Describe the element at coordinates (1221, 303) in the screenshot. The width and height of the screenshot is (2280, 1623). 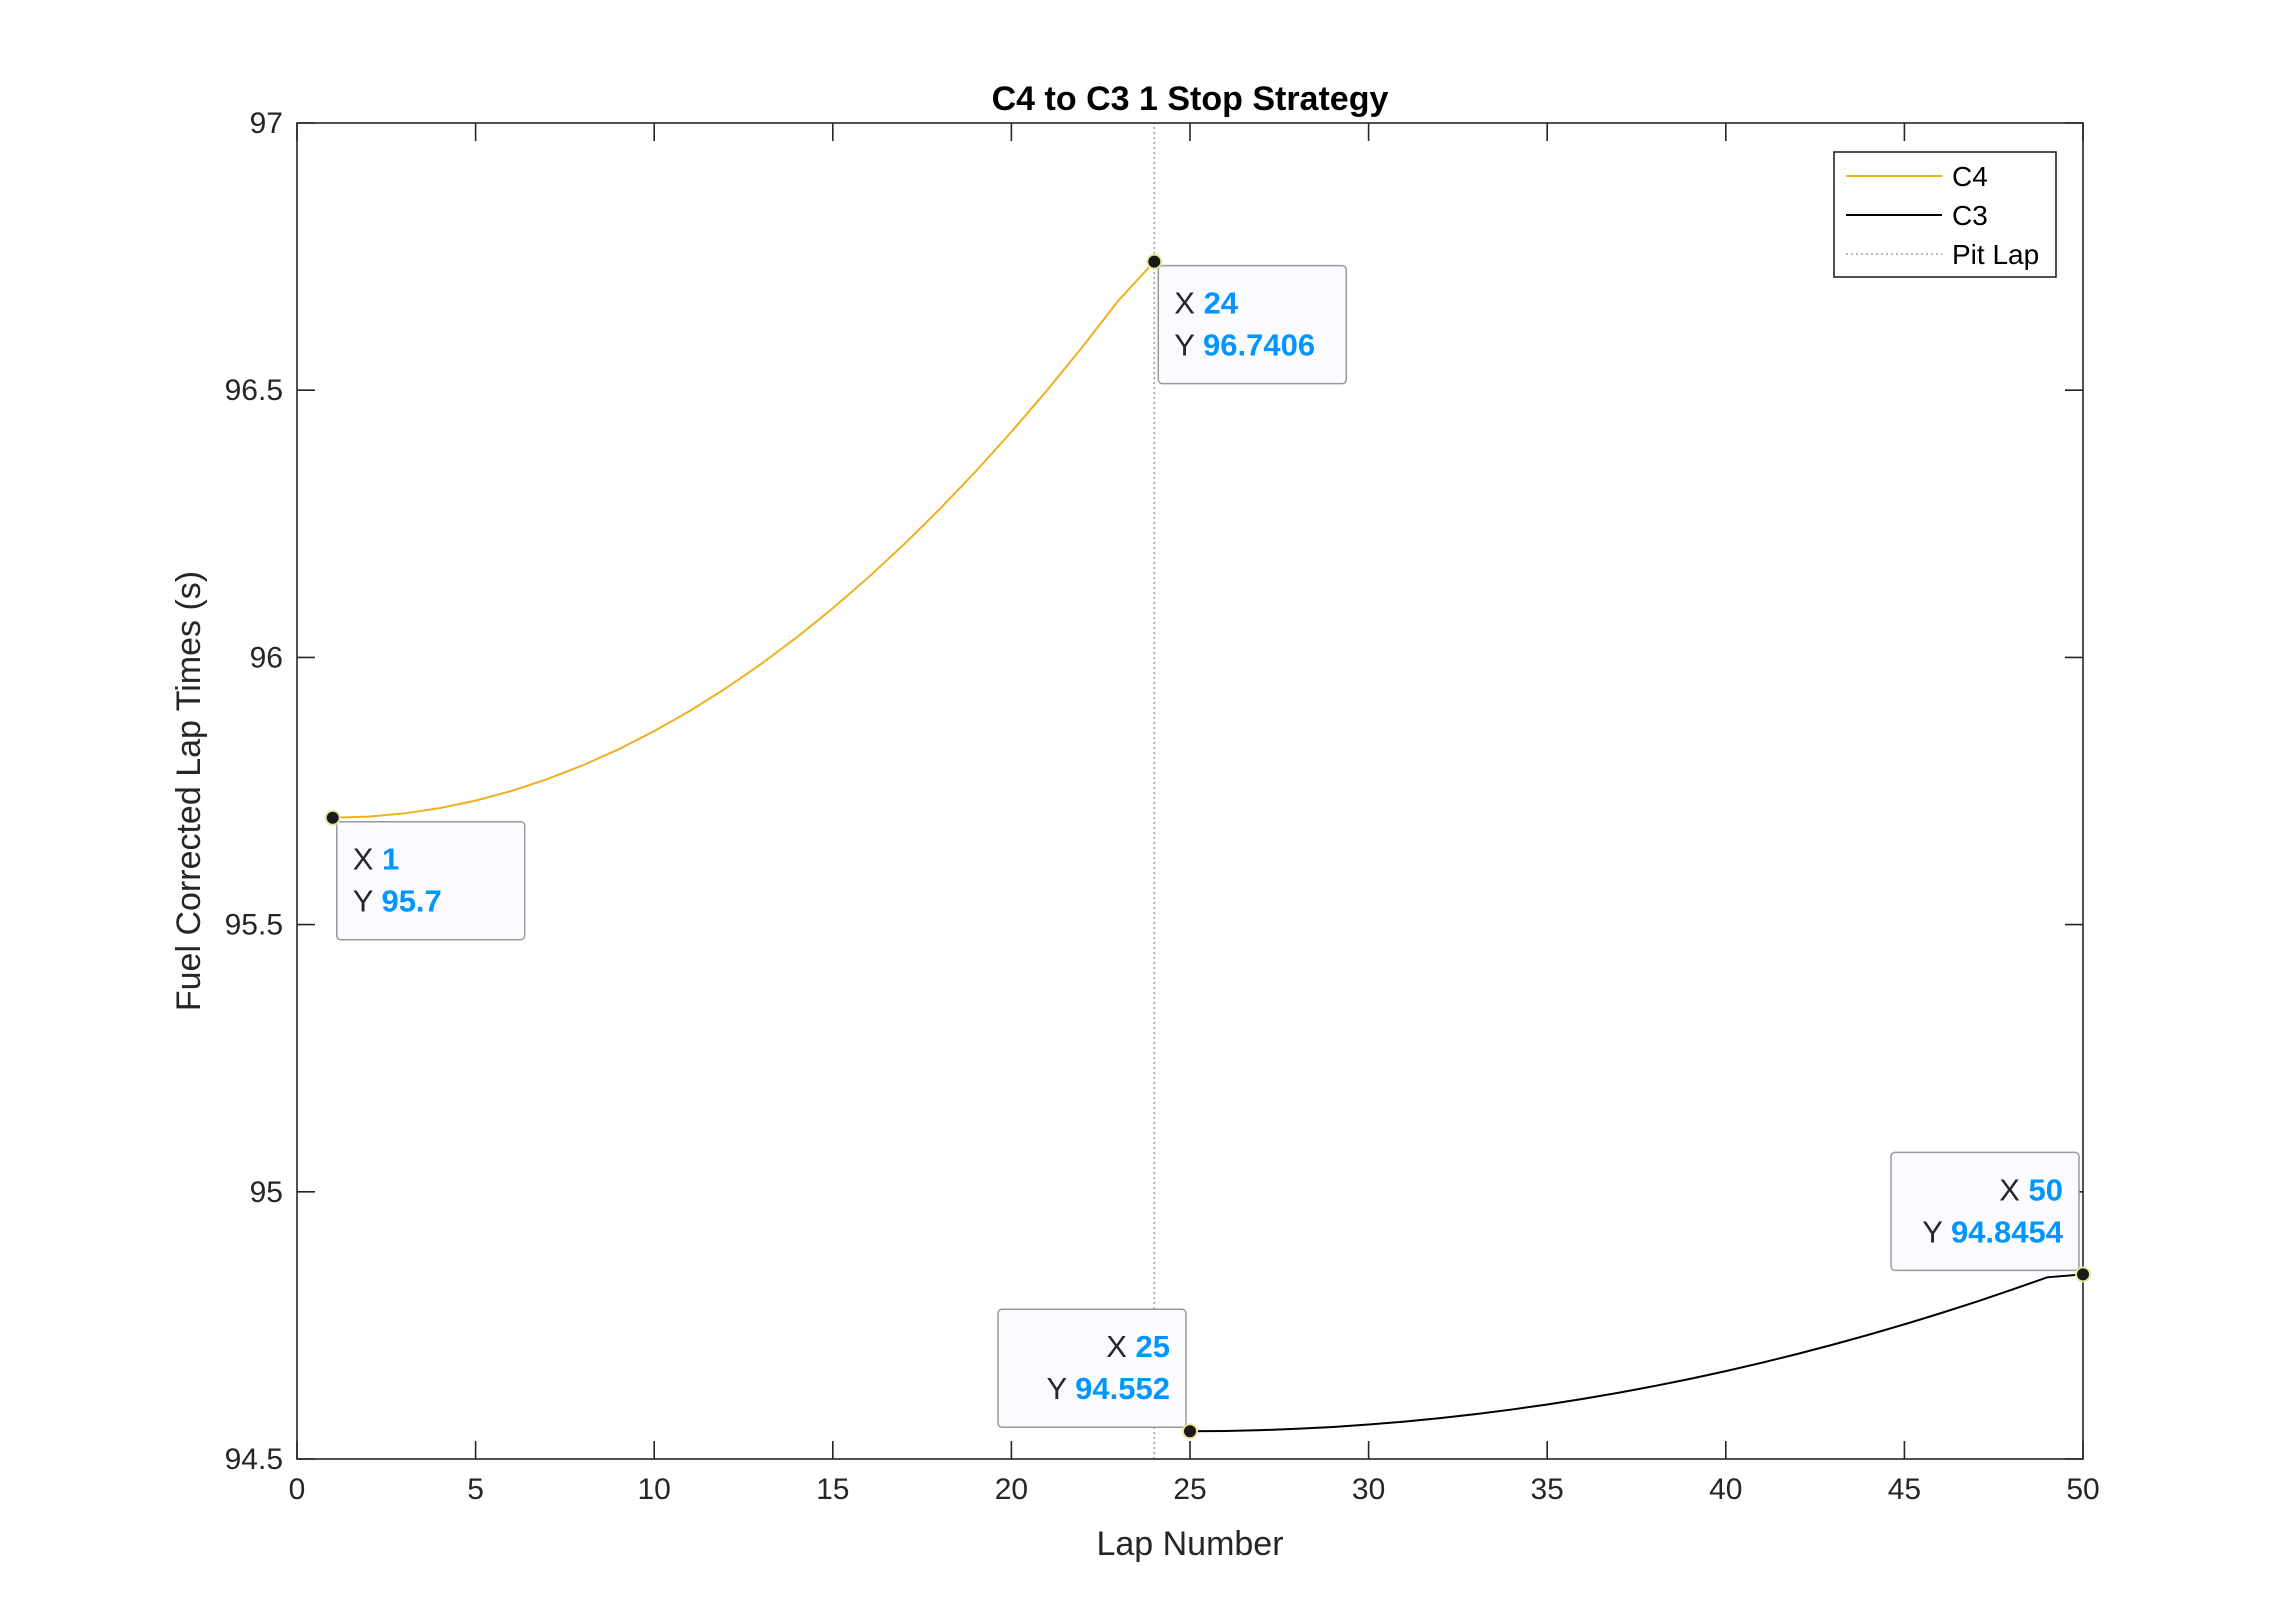
I see `datatip-x-value: 24` at that location.